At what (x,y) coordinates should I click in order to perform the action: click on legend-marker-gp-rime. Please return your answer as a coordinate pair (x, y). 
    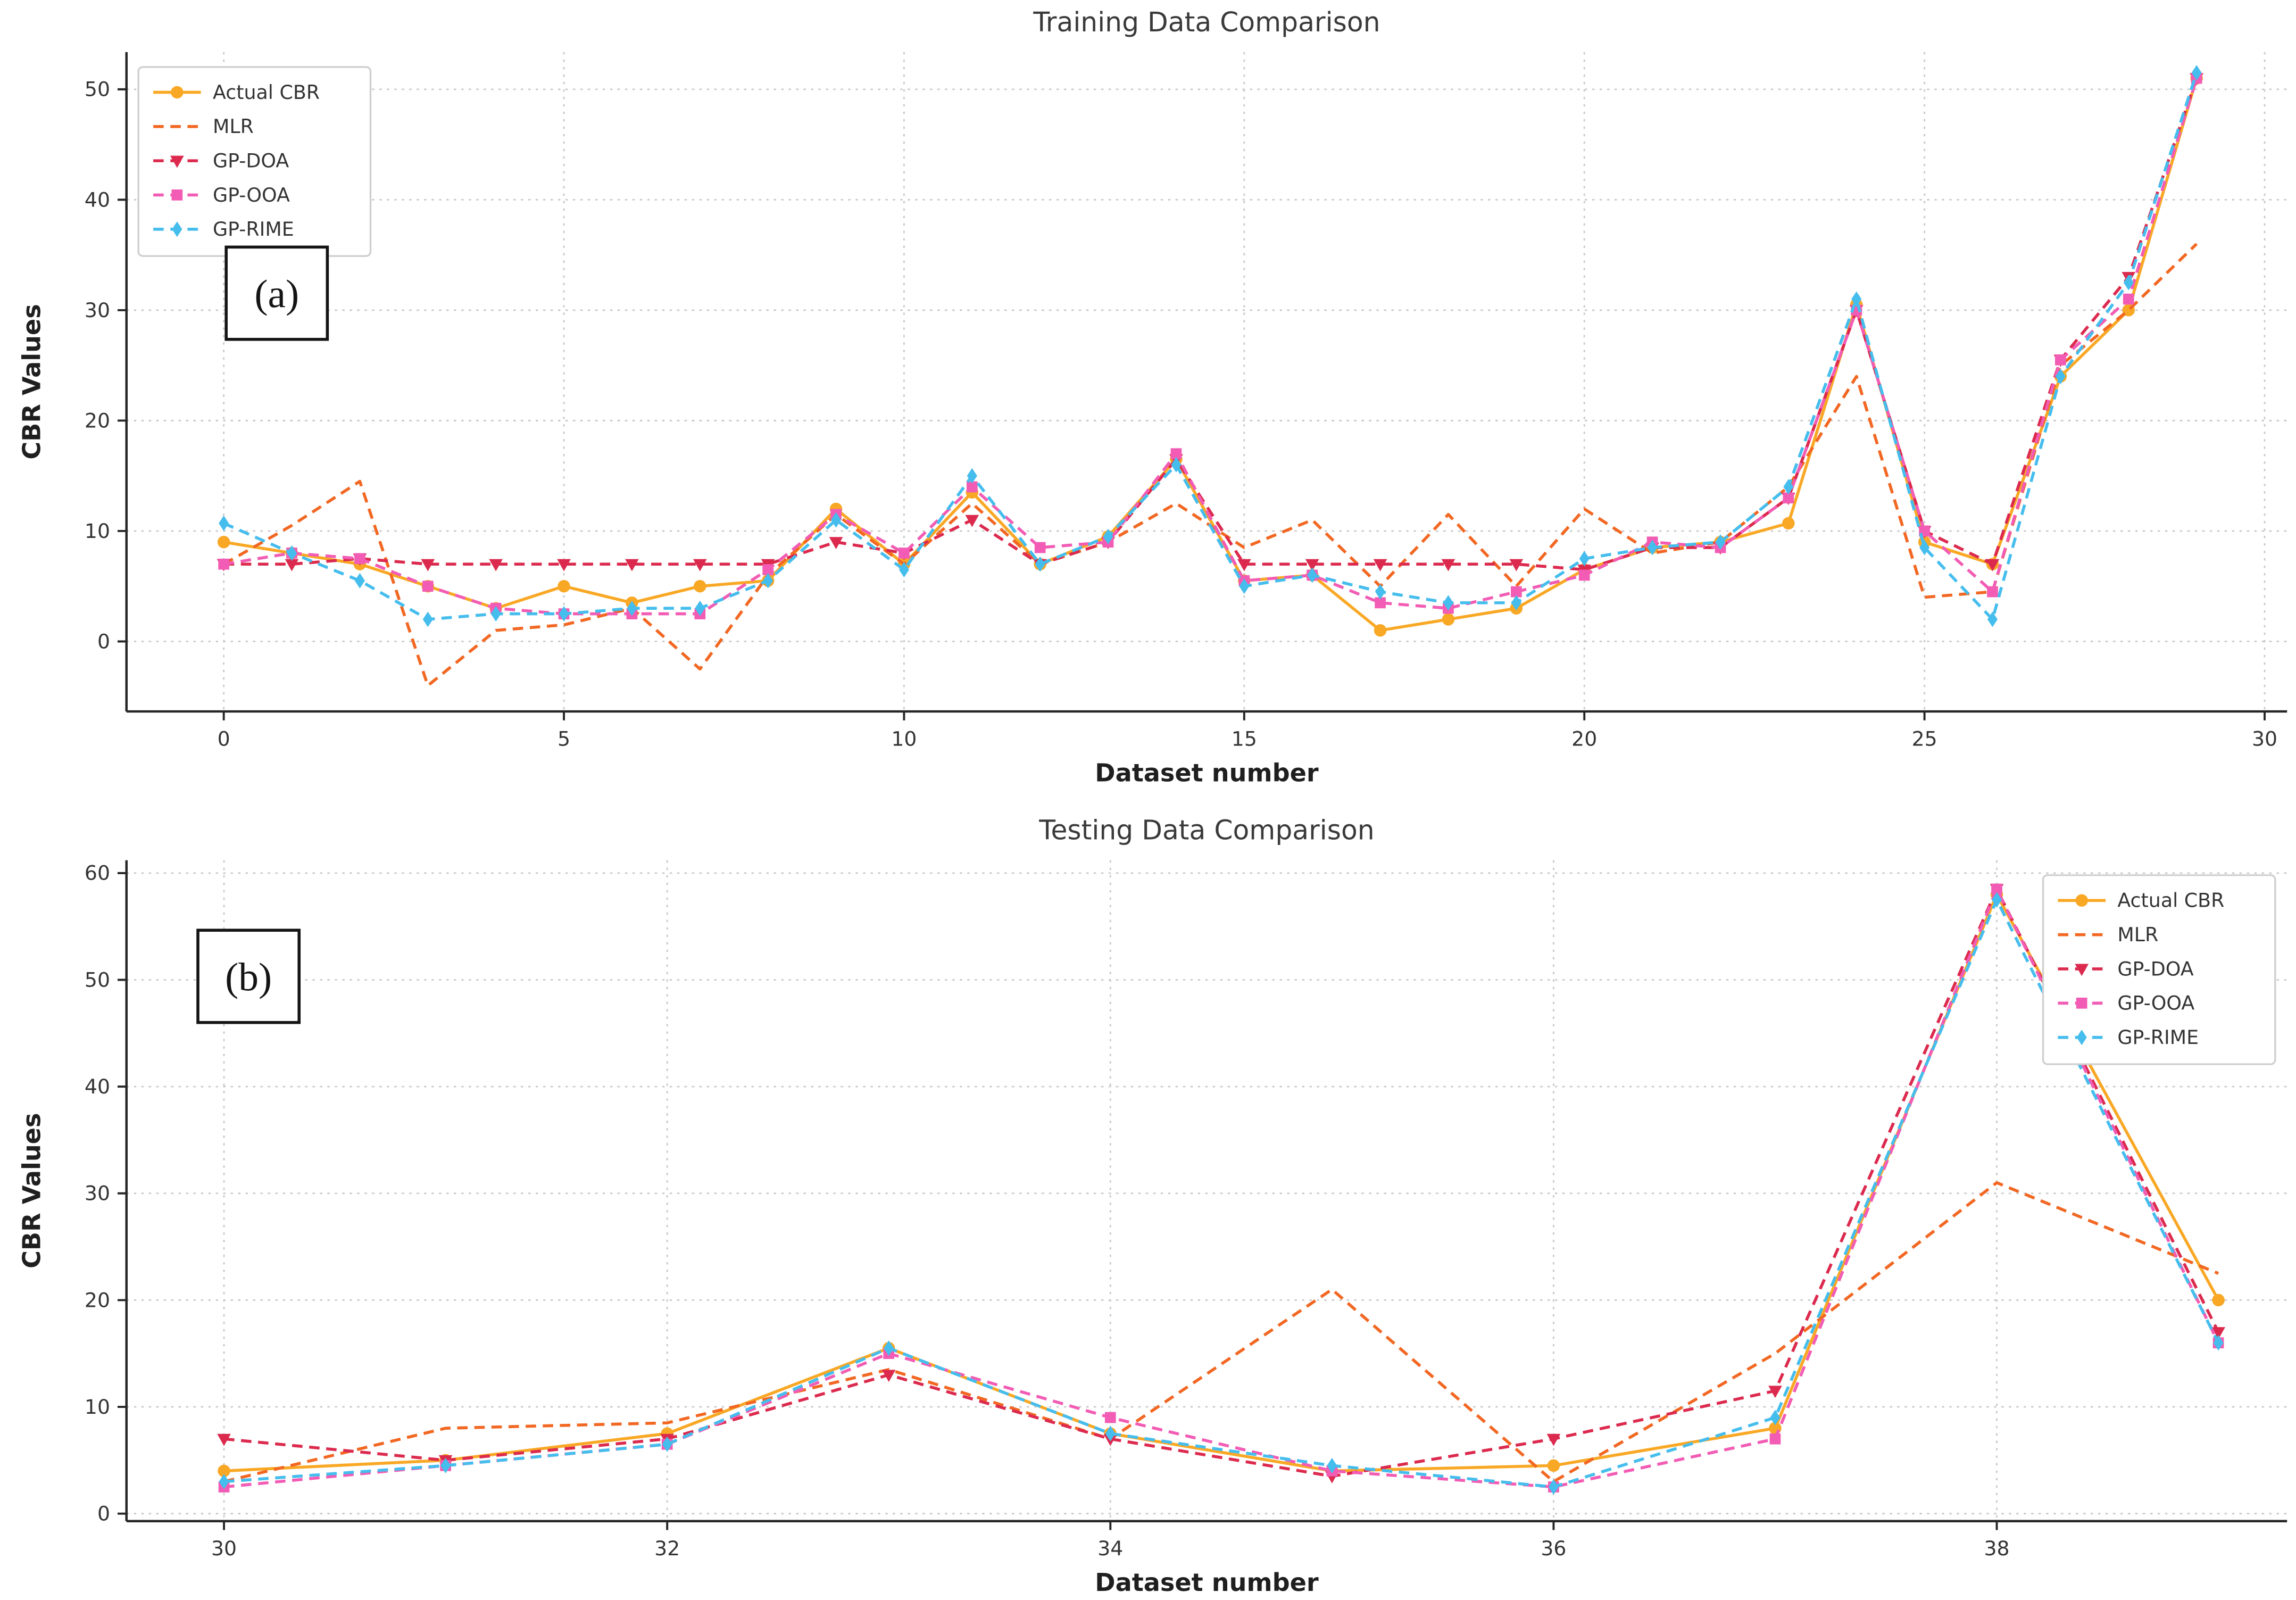
    Looking at the image, I should click on (177, 229).